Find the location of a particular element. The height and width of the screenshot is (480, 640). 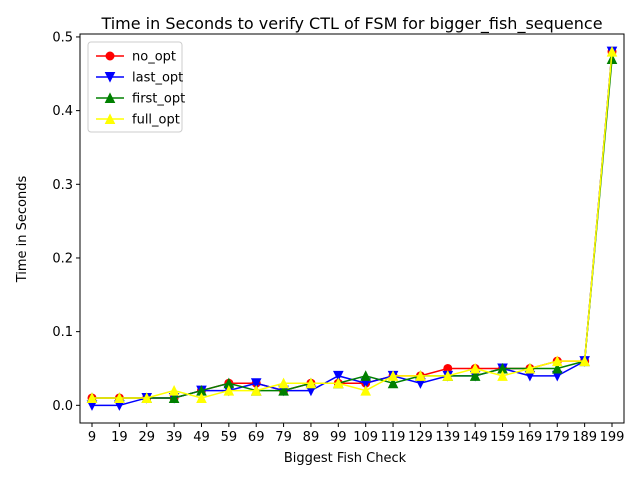

y-tick-label: 0.5 is located at coordinates (62, 37).